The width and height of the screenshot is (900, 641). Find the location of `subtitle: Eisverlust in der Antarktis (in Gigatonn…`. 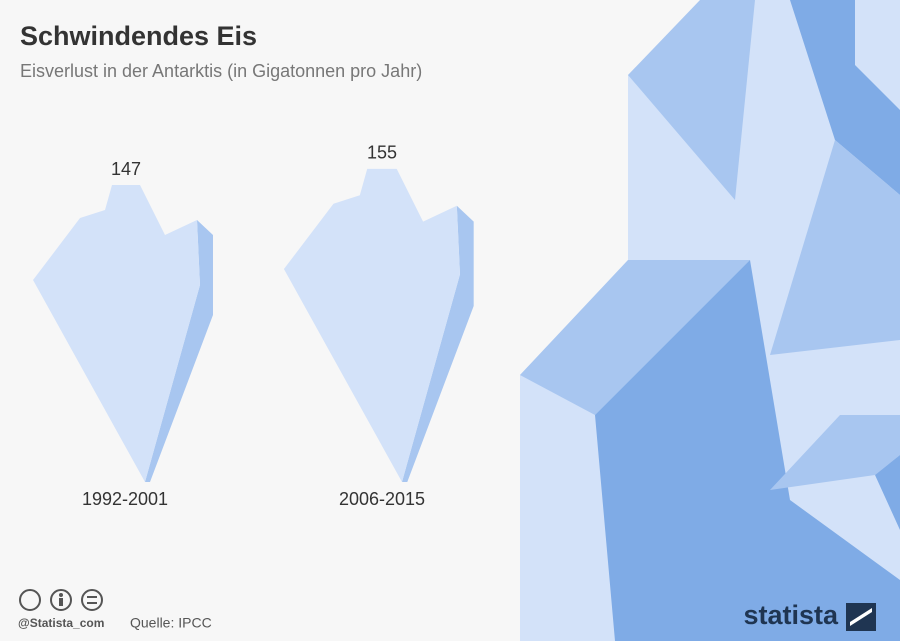

subtitle: Eisverlust in der Antarktis (in Gigatonn… is located at coordinates (221, 71).